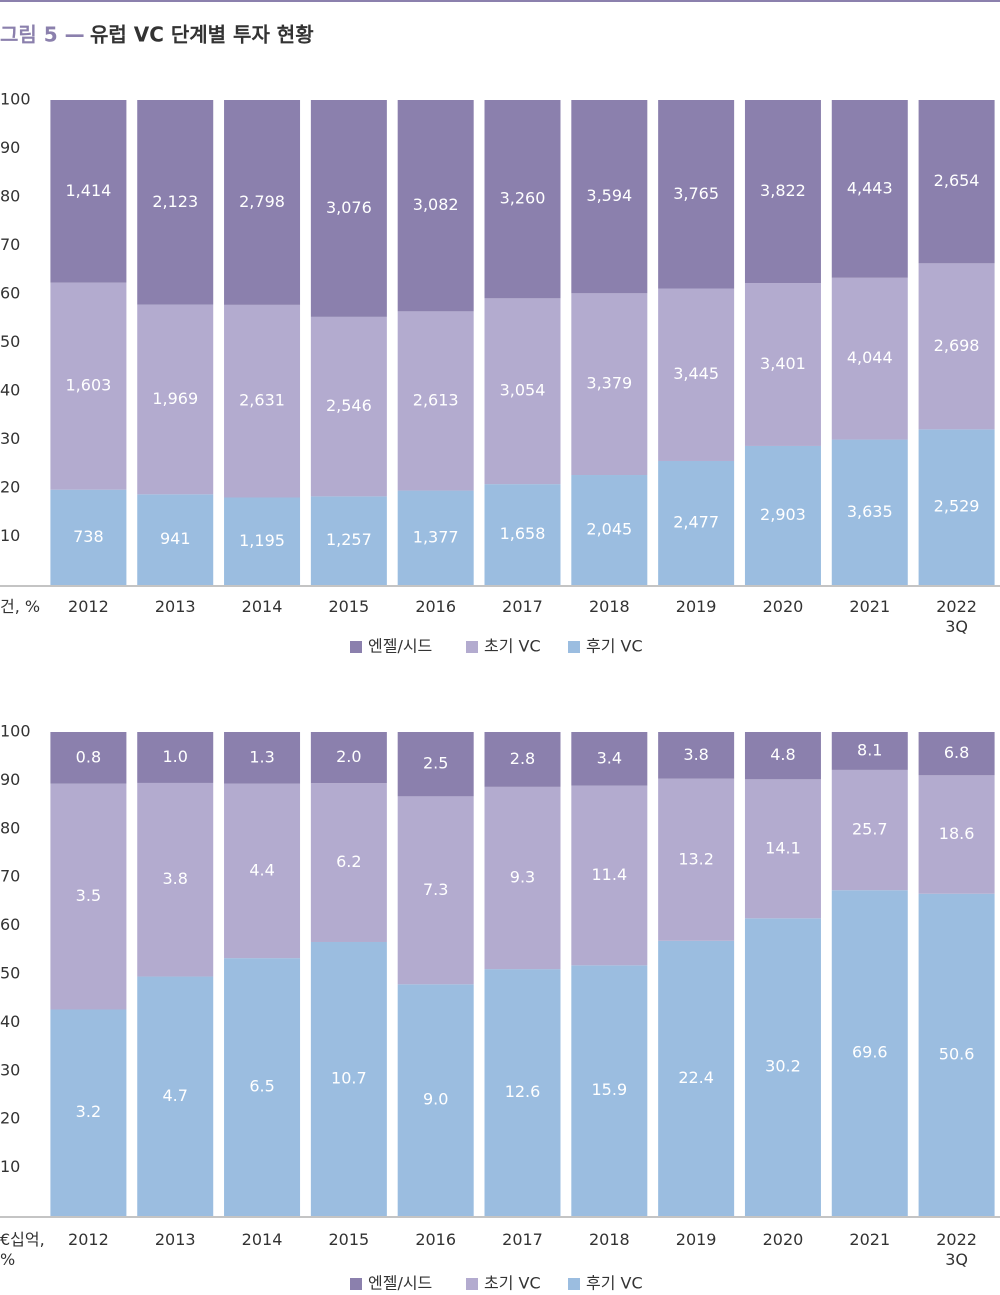 This screenshot has height=1295, width=1000. I want to click on value-label: 1,414, so click(89, 190).